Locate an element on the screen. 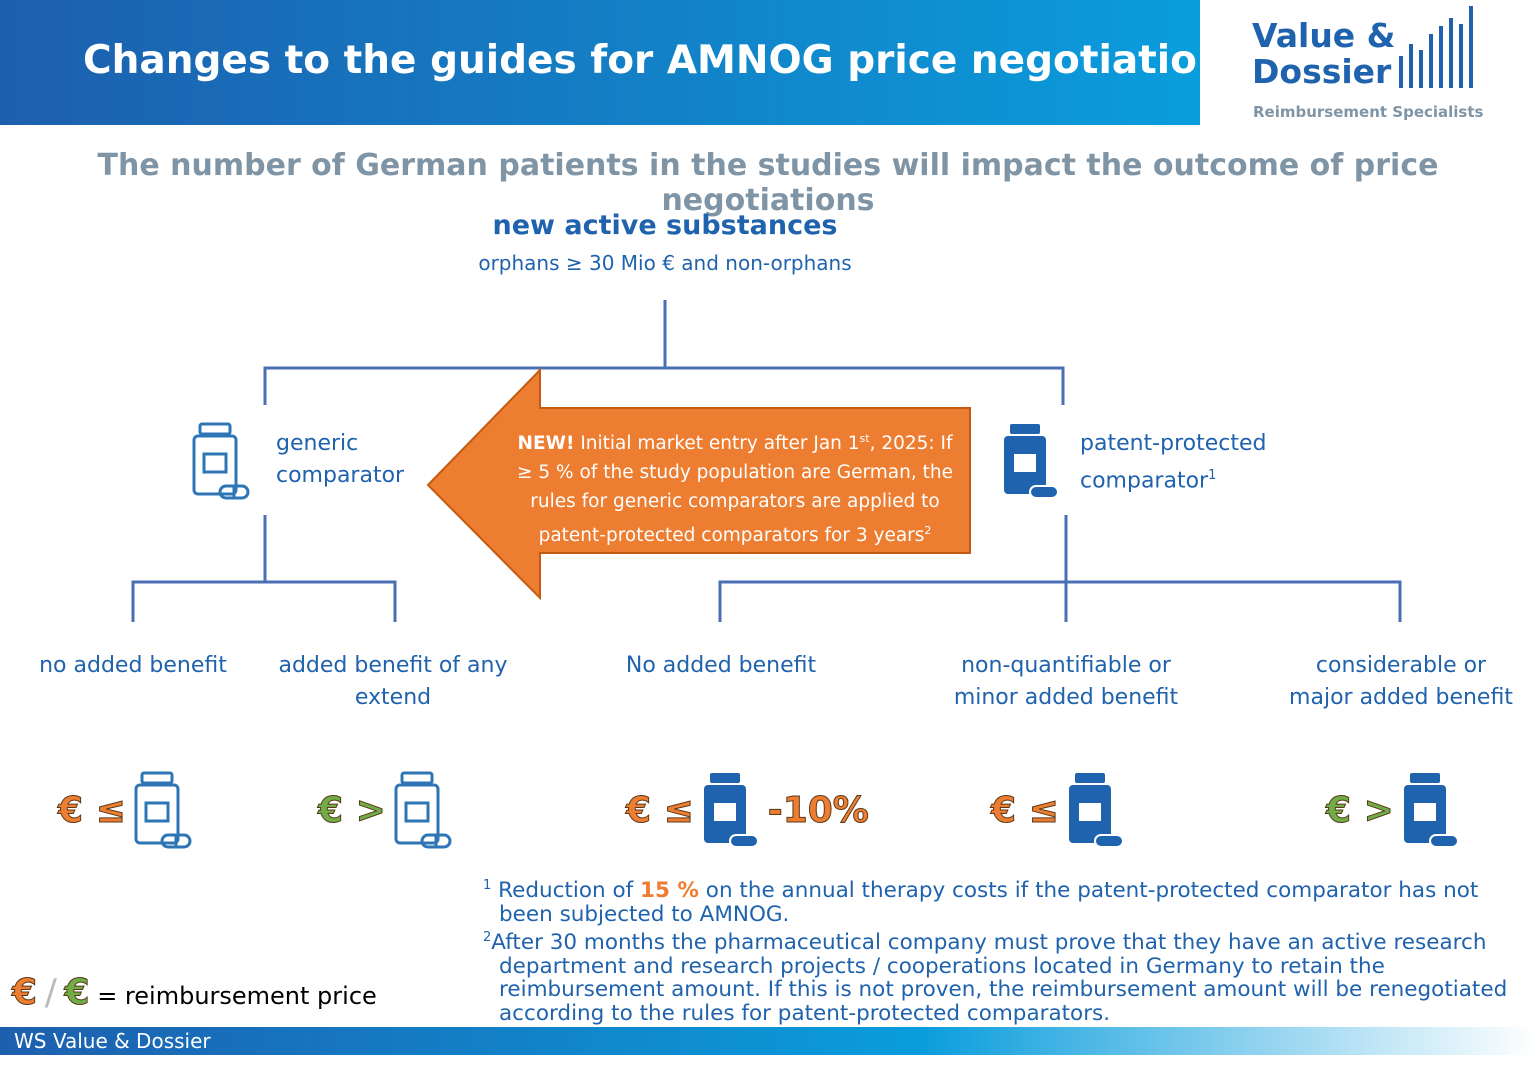 The width and height of the screenshot is (1536, 1069). branch-label: generic comparator is located at coordinates (340, 459).